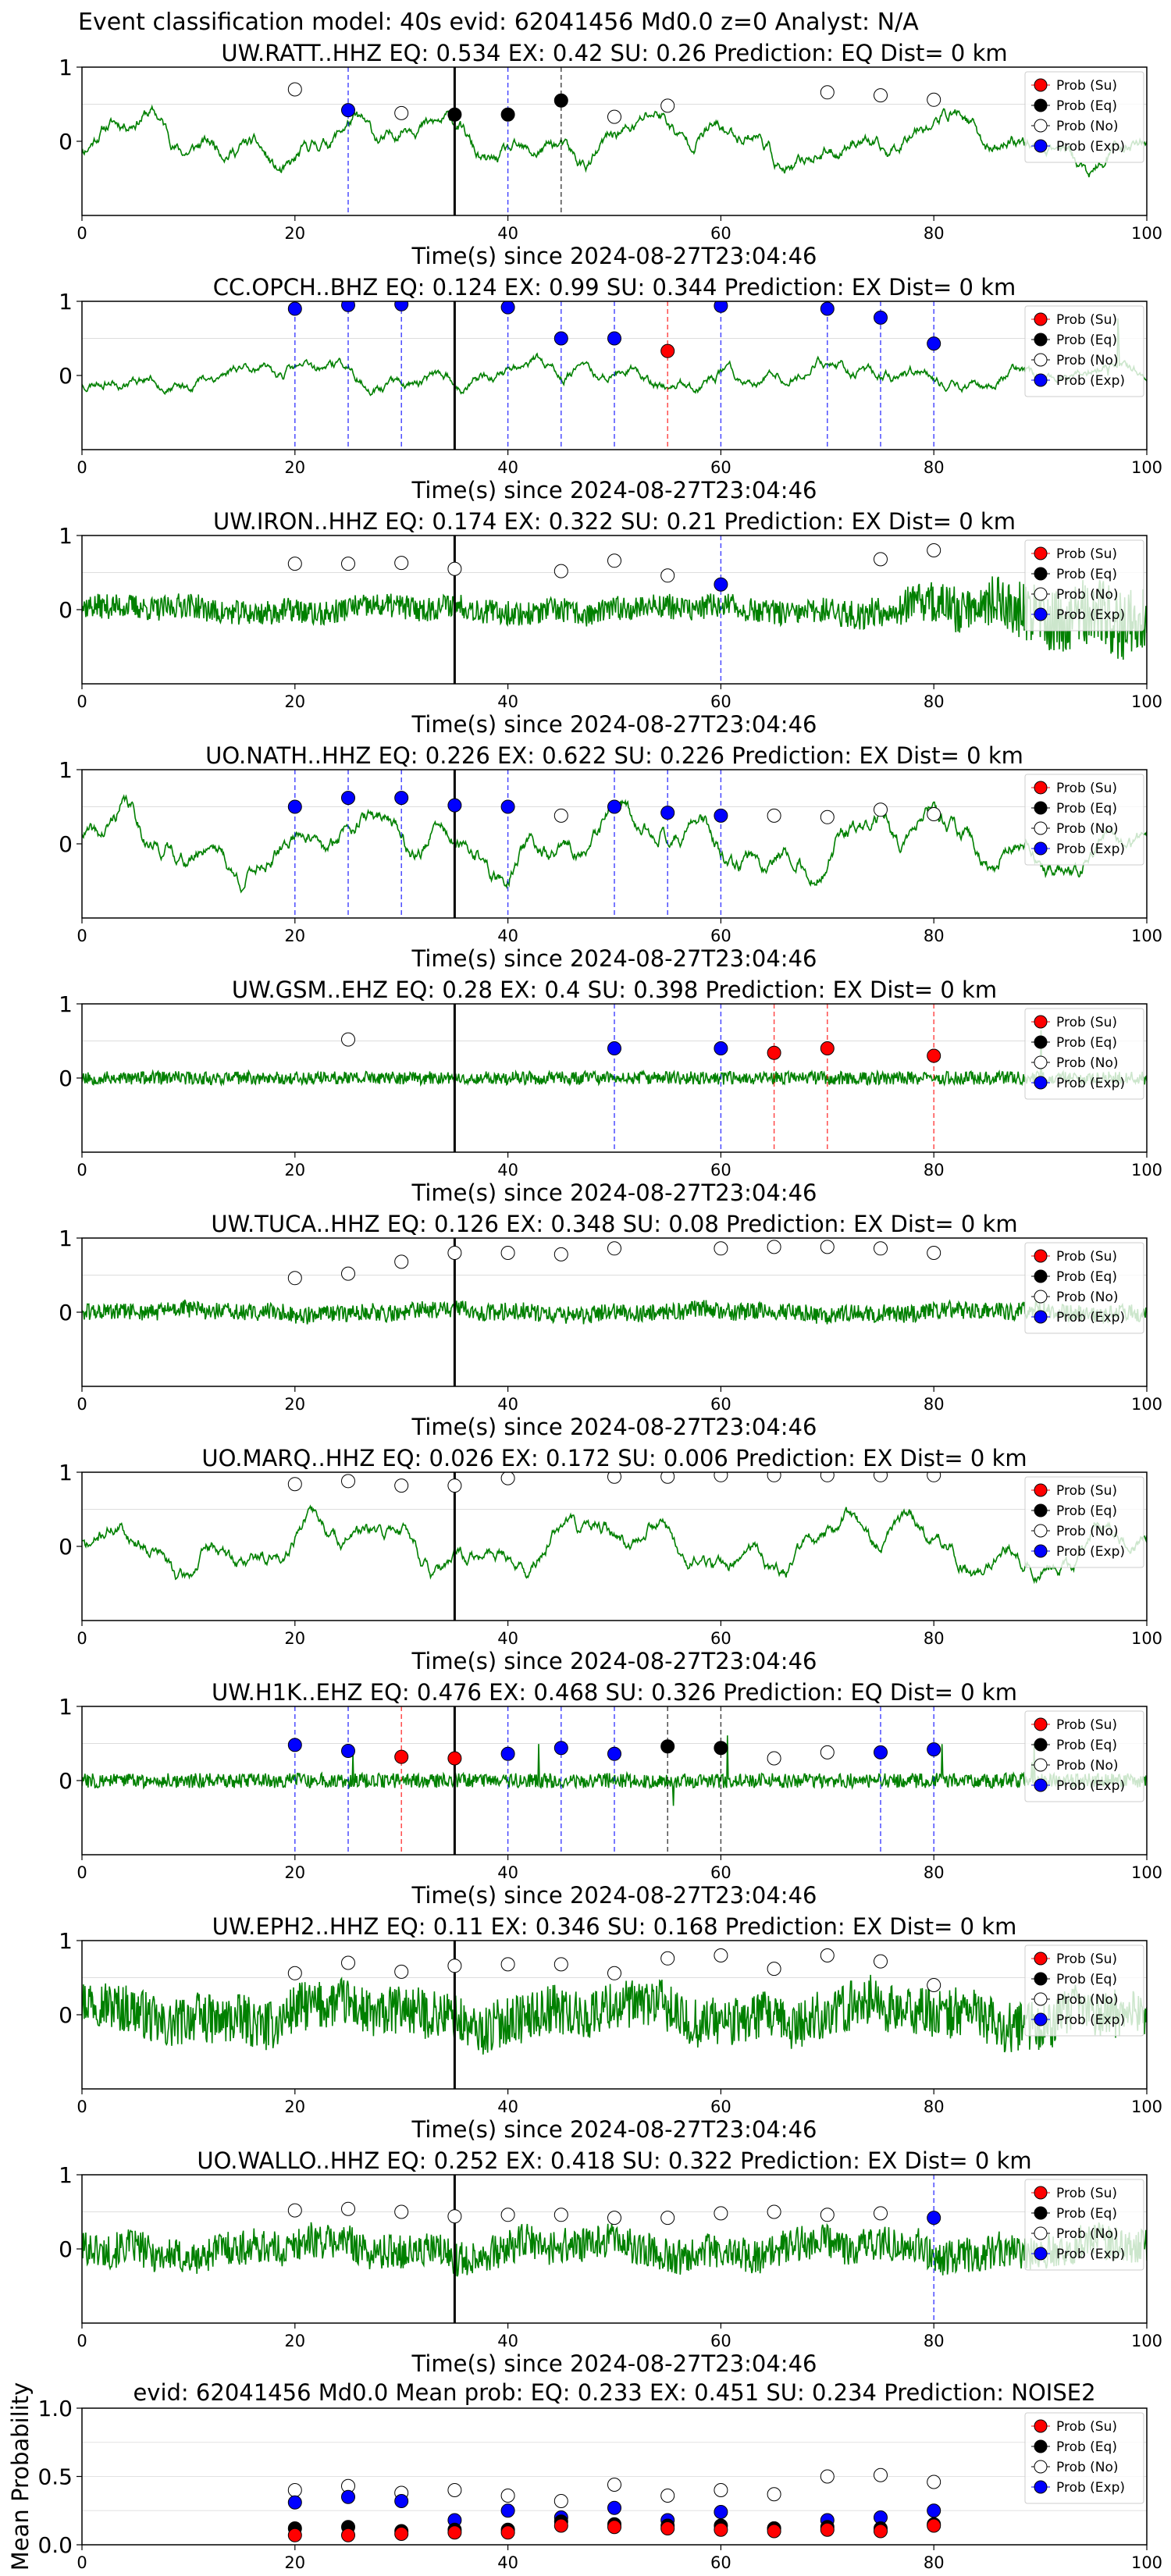 The height and width of the screenshot is (2576, 1171). Describe the element at coordinates (720, 1872) in the screenshot. I see `xtick-label: 60` at that location.